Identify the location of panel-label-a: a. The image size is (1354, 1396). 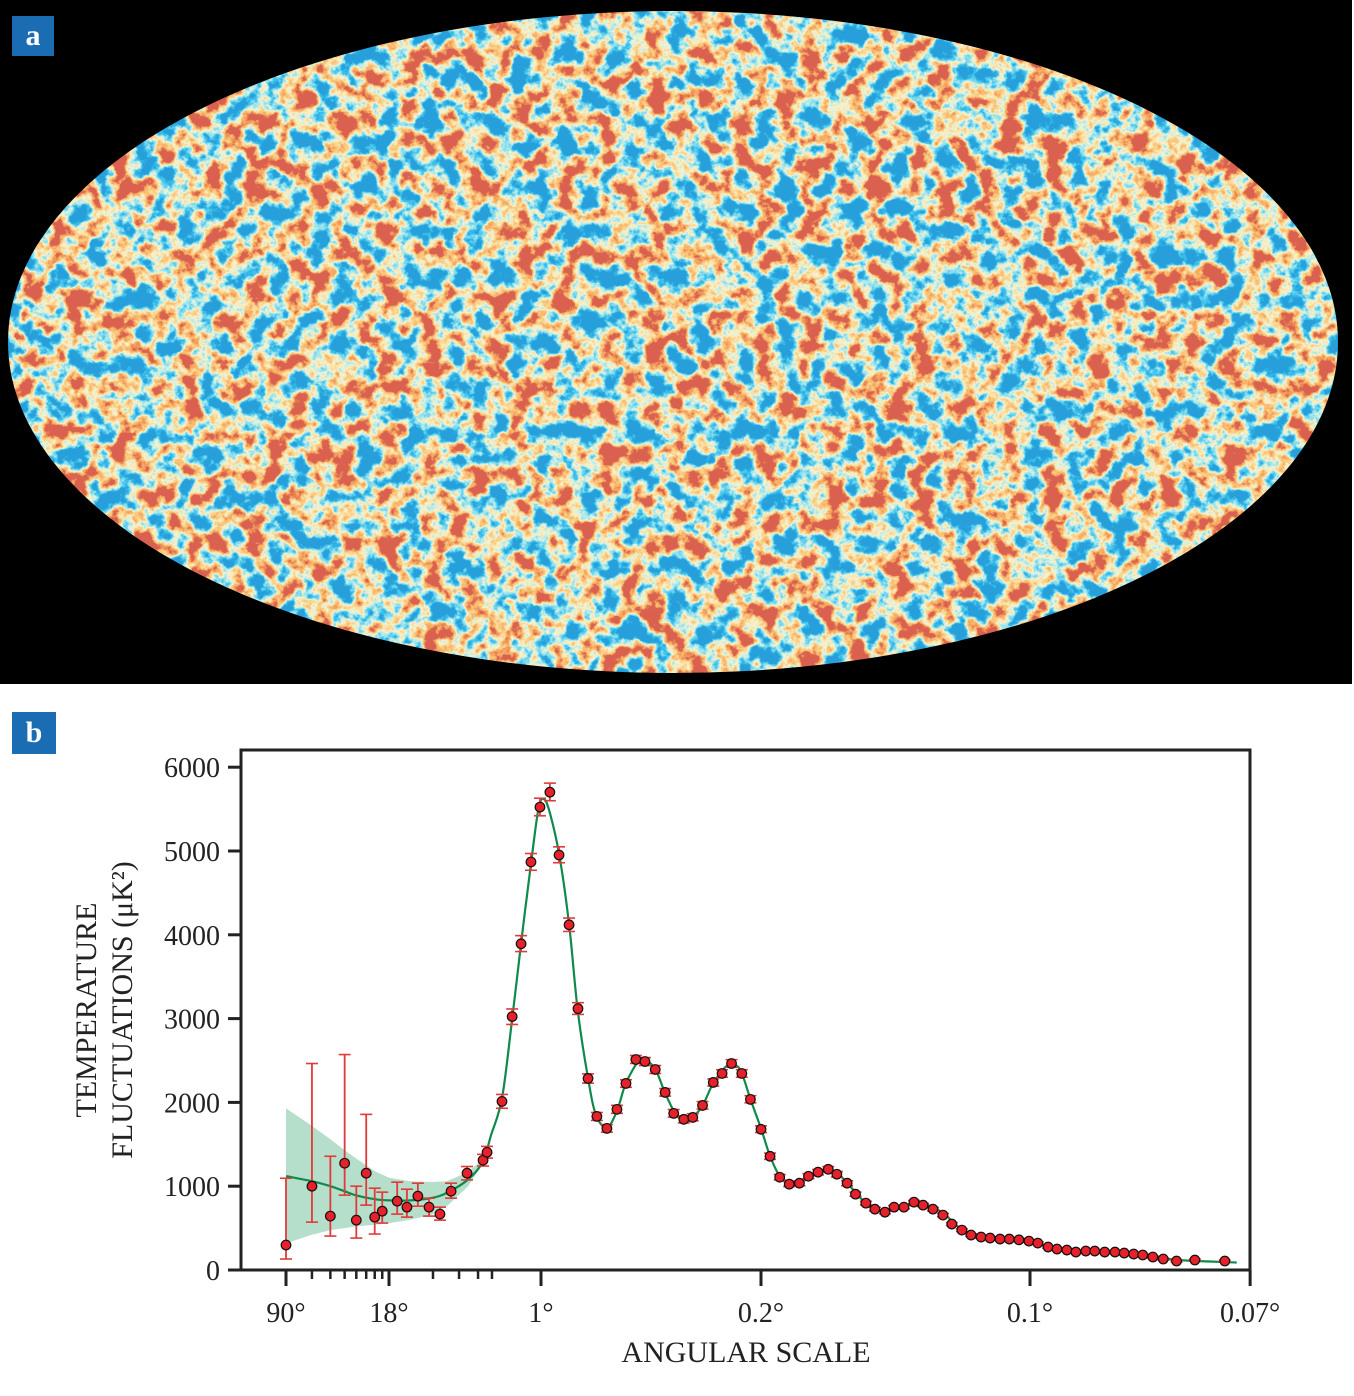
(33, 36).